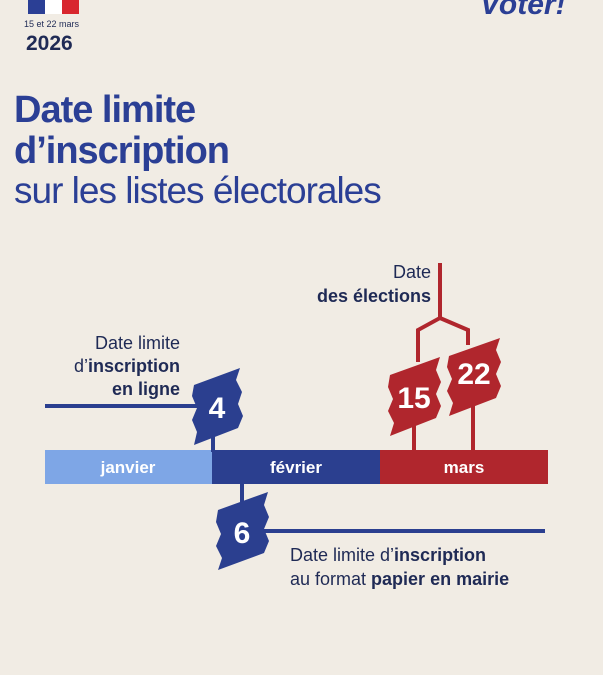 The image size is (603, 675). Describe the element at coordinates (197, 190) in the screenshot. I see `title-subline: sur les listes électorales` at that location.